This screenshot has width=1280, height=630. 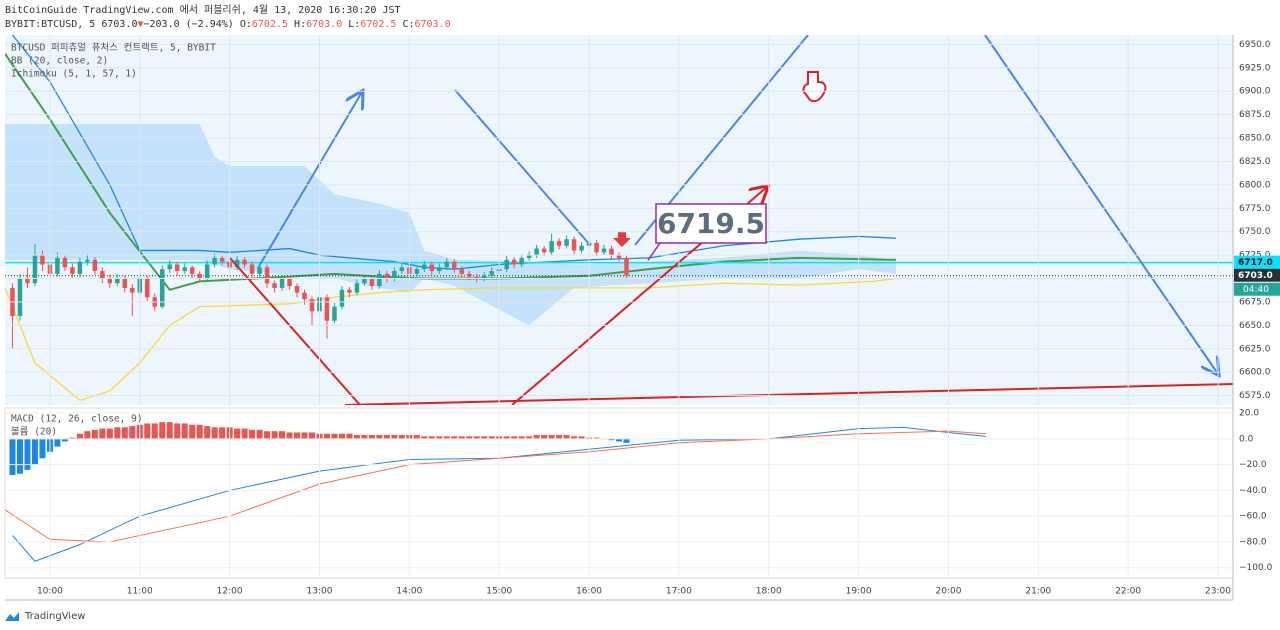 What do you see at coordinates (1255, 326) in the screenshot?
I see `y-tick-label: 6650.0` at bounding box center [1255, 326].